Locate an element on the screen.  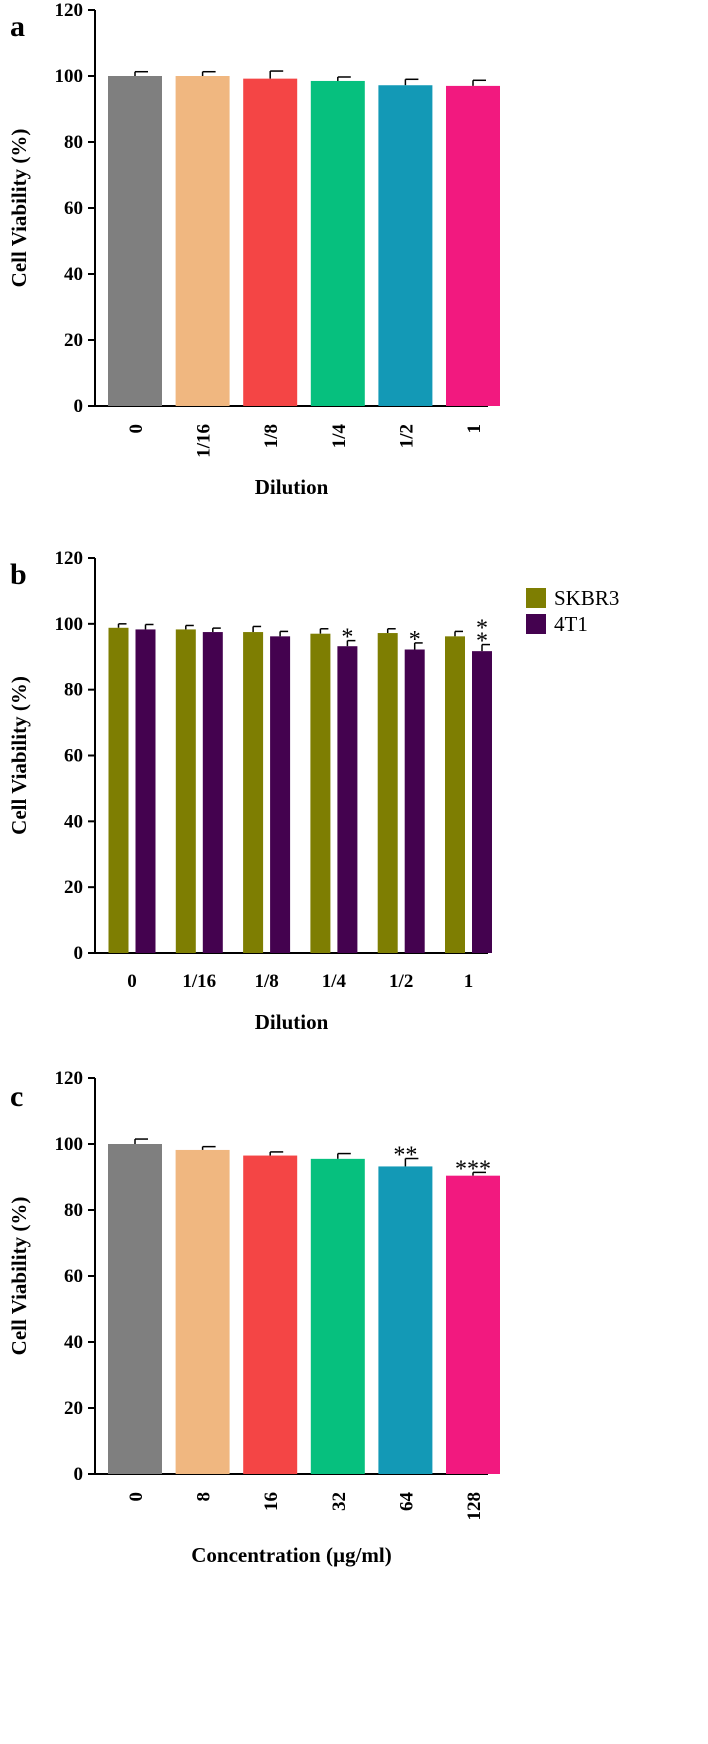
legend-label: SKBR3 is located at coordinates (586, 598).